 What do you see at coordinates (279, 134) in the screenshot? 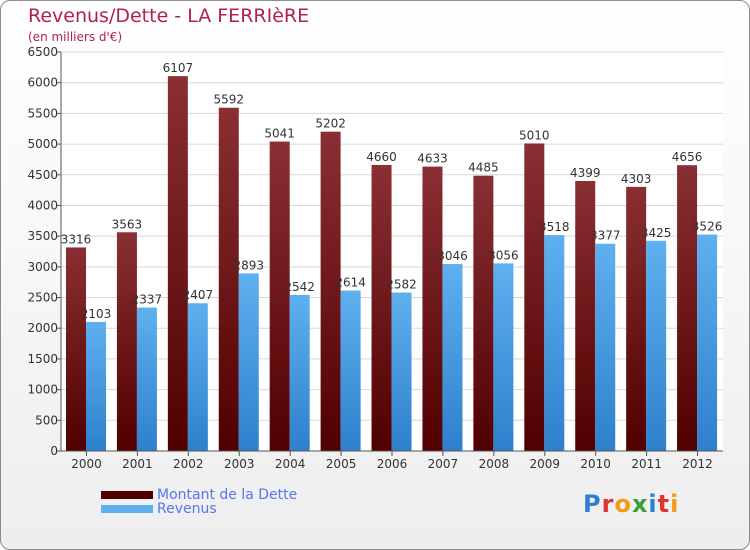
I see `debt-value-label: 5041` at bounding box center [279, 134].